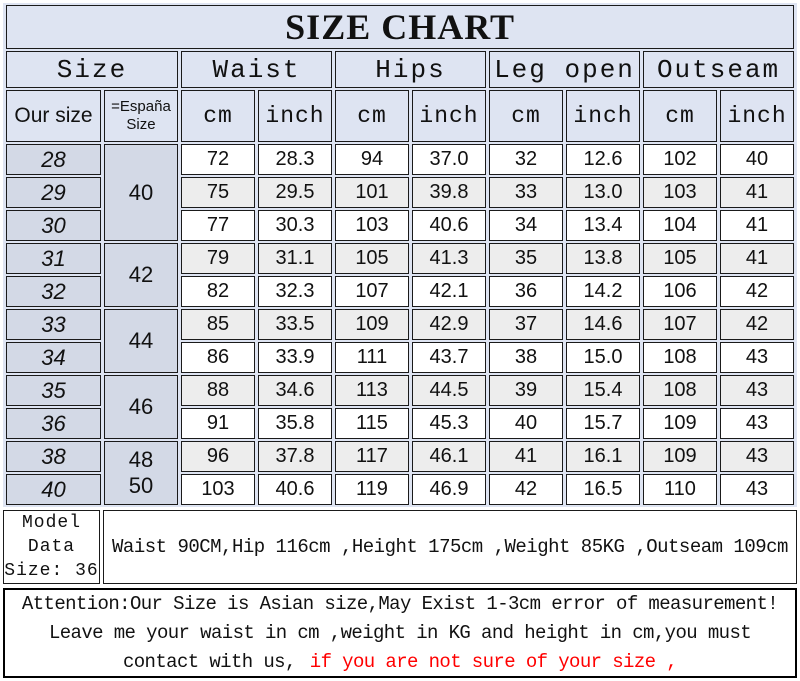 This screenshot has height=681, width=800. I want to click on hips-inch-cell: 37.0, so click(449, 159).